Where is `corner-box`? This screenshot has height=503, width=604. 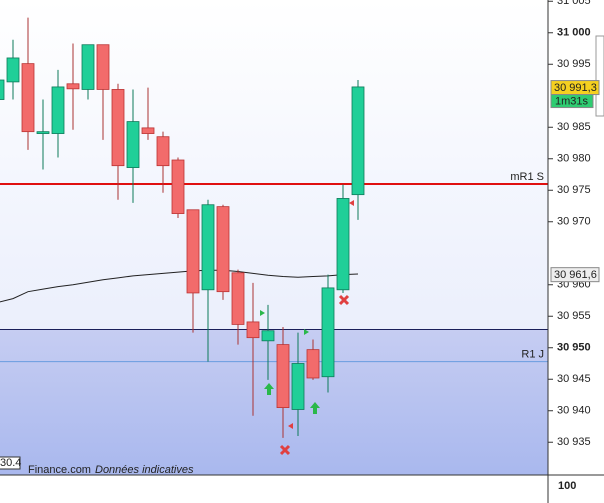
corner-box is located at coordinates (10, 463).